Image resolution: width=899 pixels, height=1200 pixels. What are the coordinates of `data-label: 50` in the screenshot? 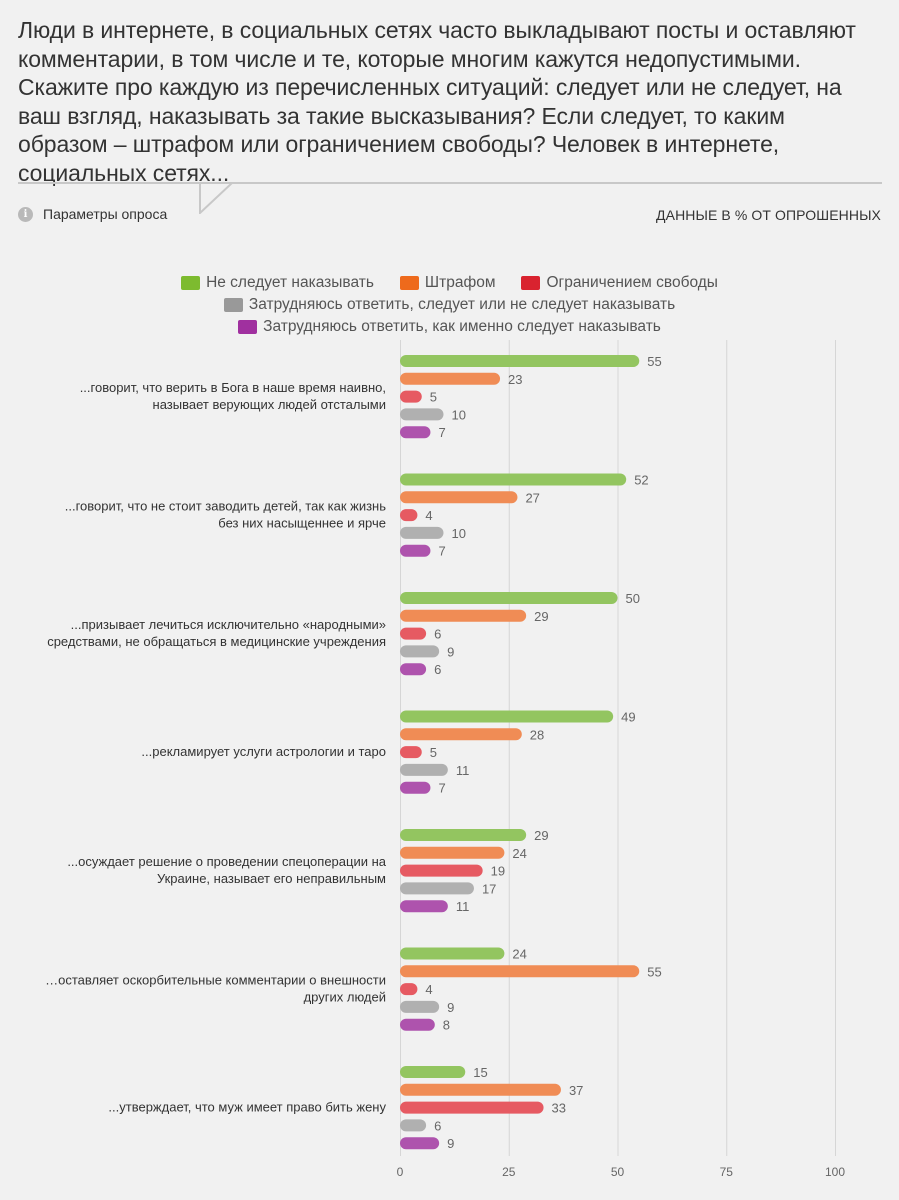 It's located at (633, 598).